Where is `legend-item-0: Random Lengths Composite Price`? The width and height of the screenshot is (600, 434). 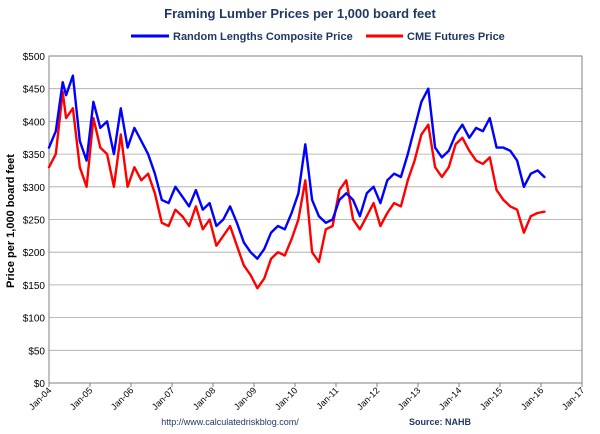 legend-item-0: Random Lengths Composite Price is located at coordinates (242, 37).